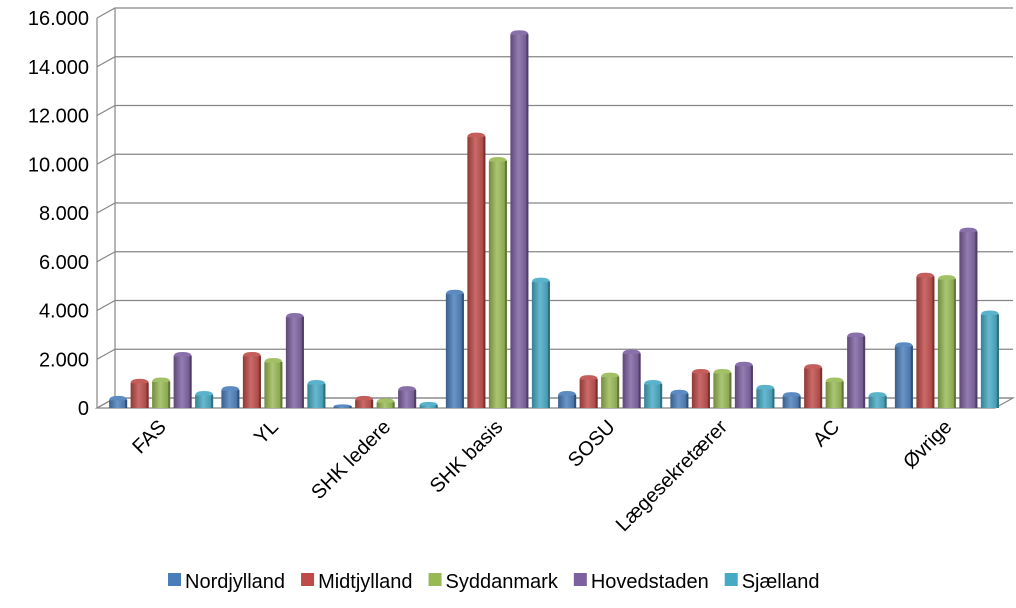 The height and width of the screenshot is (608, 1016). What do you see at coordinates (58, 165) in the screenshot?
I see `y-tick-label: 10.000` at bounding box center [58, 165].